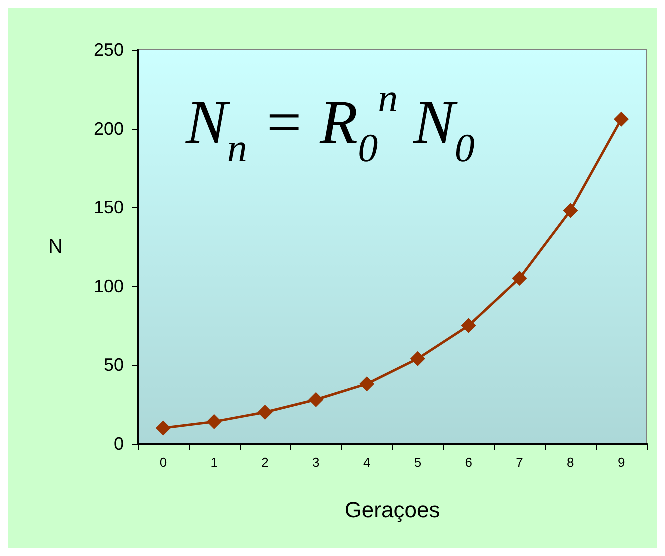 The height and width of the screenshot is (556, 665). Describe the element at coordinates (468, 462) in the screenshot. I see `x-tick-label: 6` at that location.